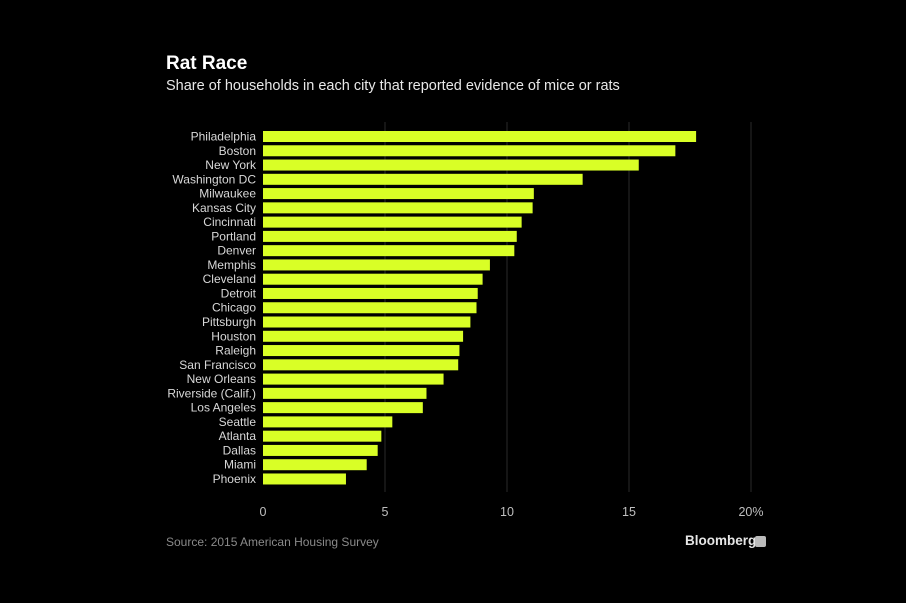 Image resolution: width=906 pixels, height=603 pixels. I want to click on category-label: Los Angeles, so click(223, 408).